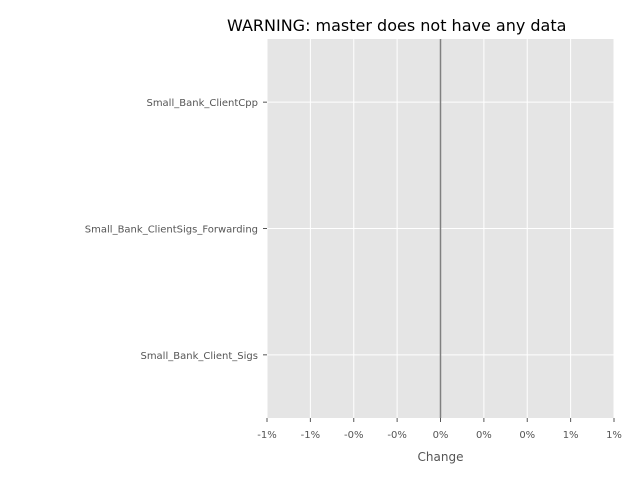 This screenshot has width=640, height=480. I want to click on y-tick-label: Small_Bank_ClientCpp, so click(202, 103).